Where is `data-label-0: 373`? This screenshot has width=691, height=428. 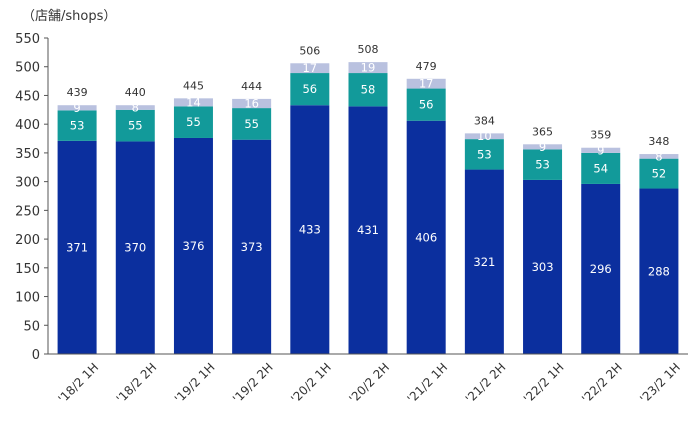
data-label-0: 373 is located at coordinates (252, 247).